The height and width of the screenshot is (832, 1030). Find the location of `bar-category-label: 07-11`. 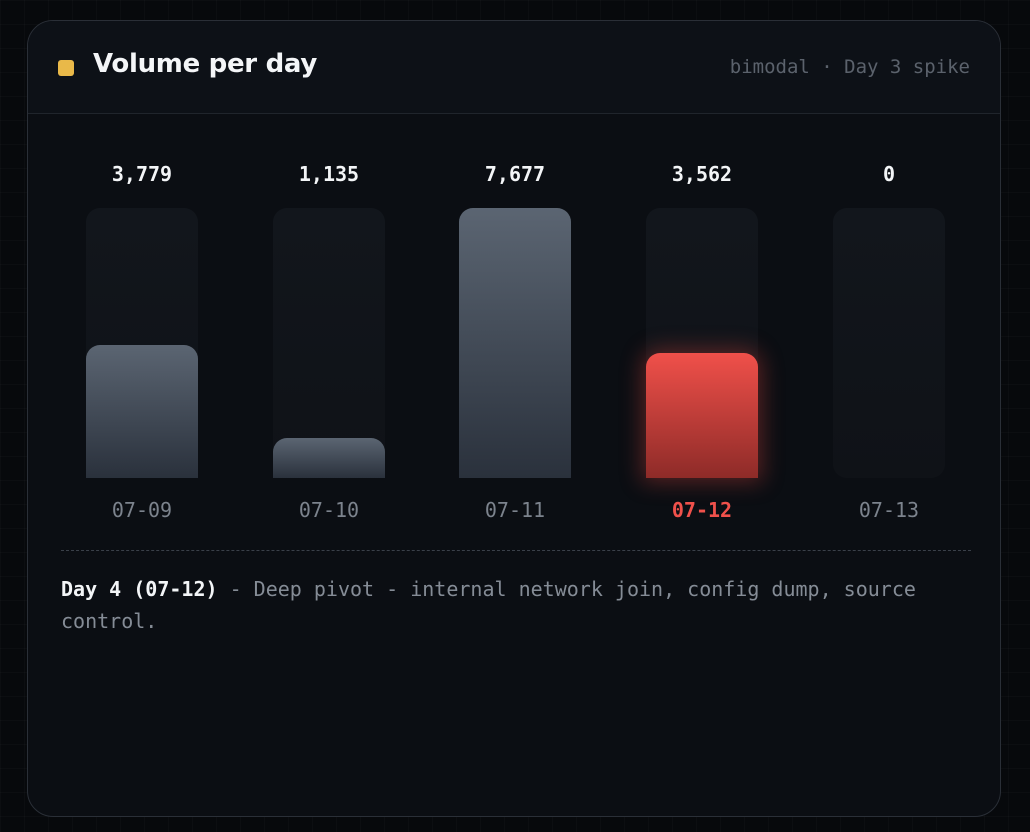

bar-category-label: 07-11 is located at coordinates (515, 510).